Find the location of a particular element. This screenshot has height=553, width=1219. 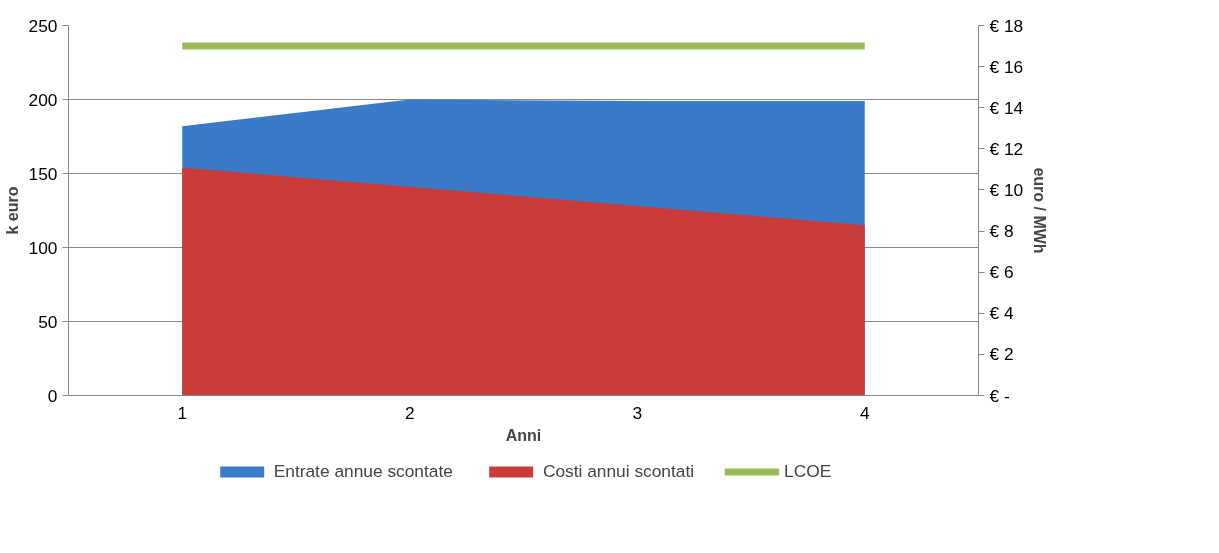

y-tick-label: 100 is located at coordinates (43, 247).